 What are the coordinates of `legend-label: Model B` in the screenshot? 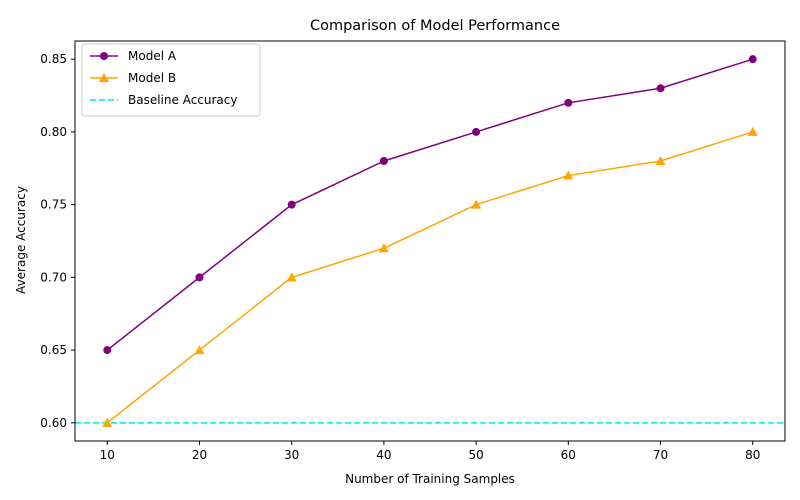 It's located at (152, 78).